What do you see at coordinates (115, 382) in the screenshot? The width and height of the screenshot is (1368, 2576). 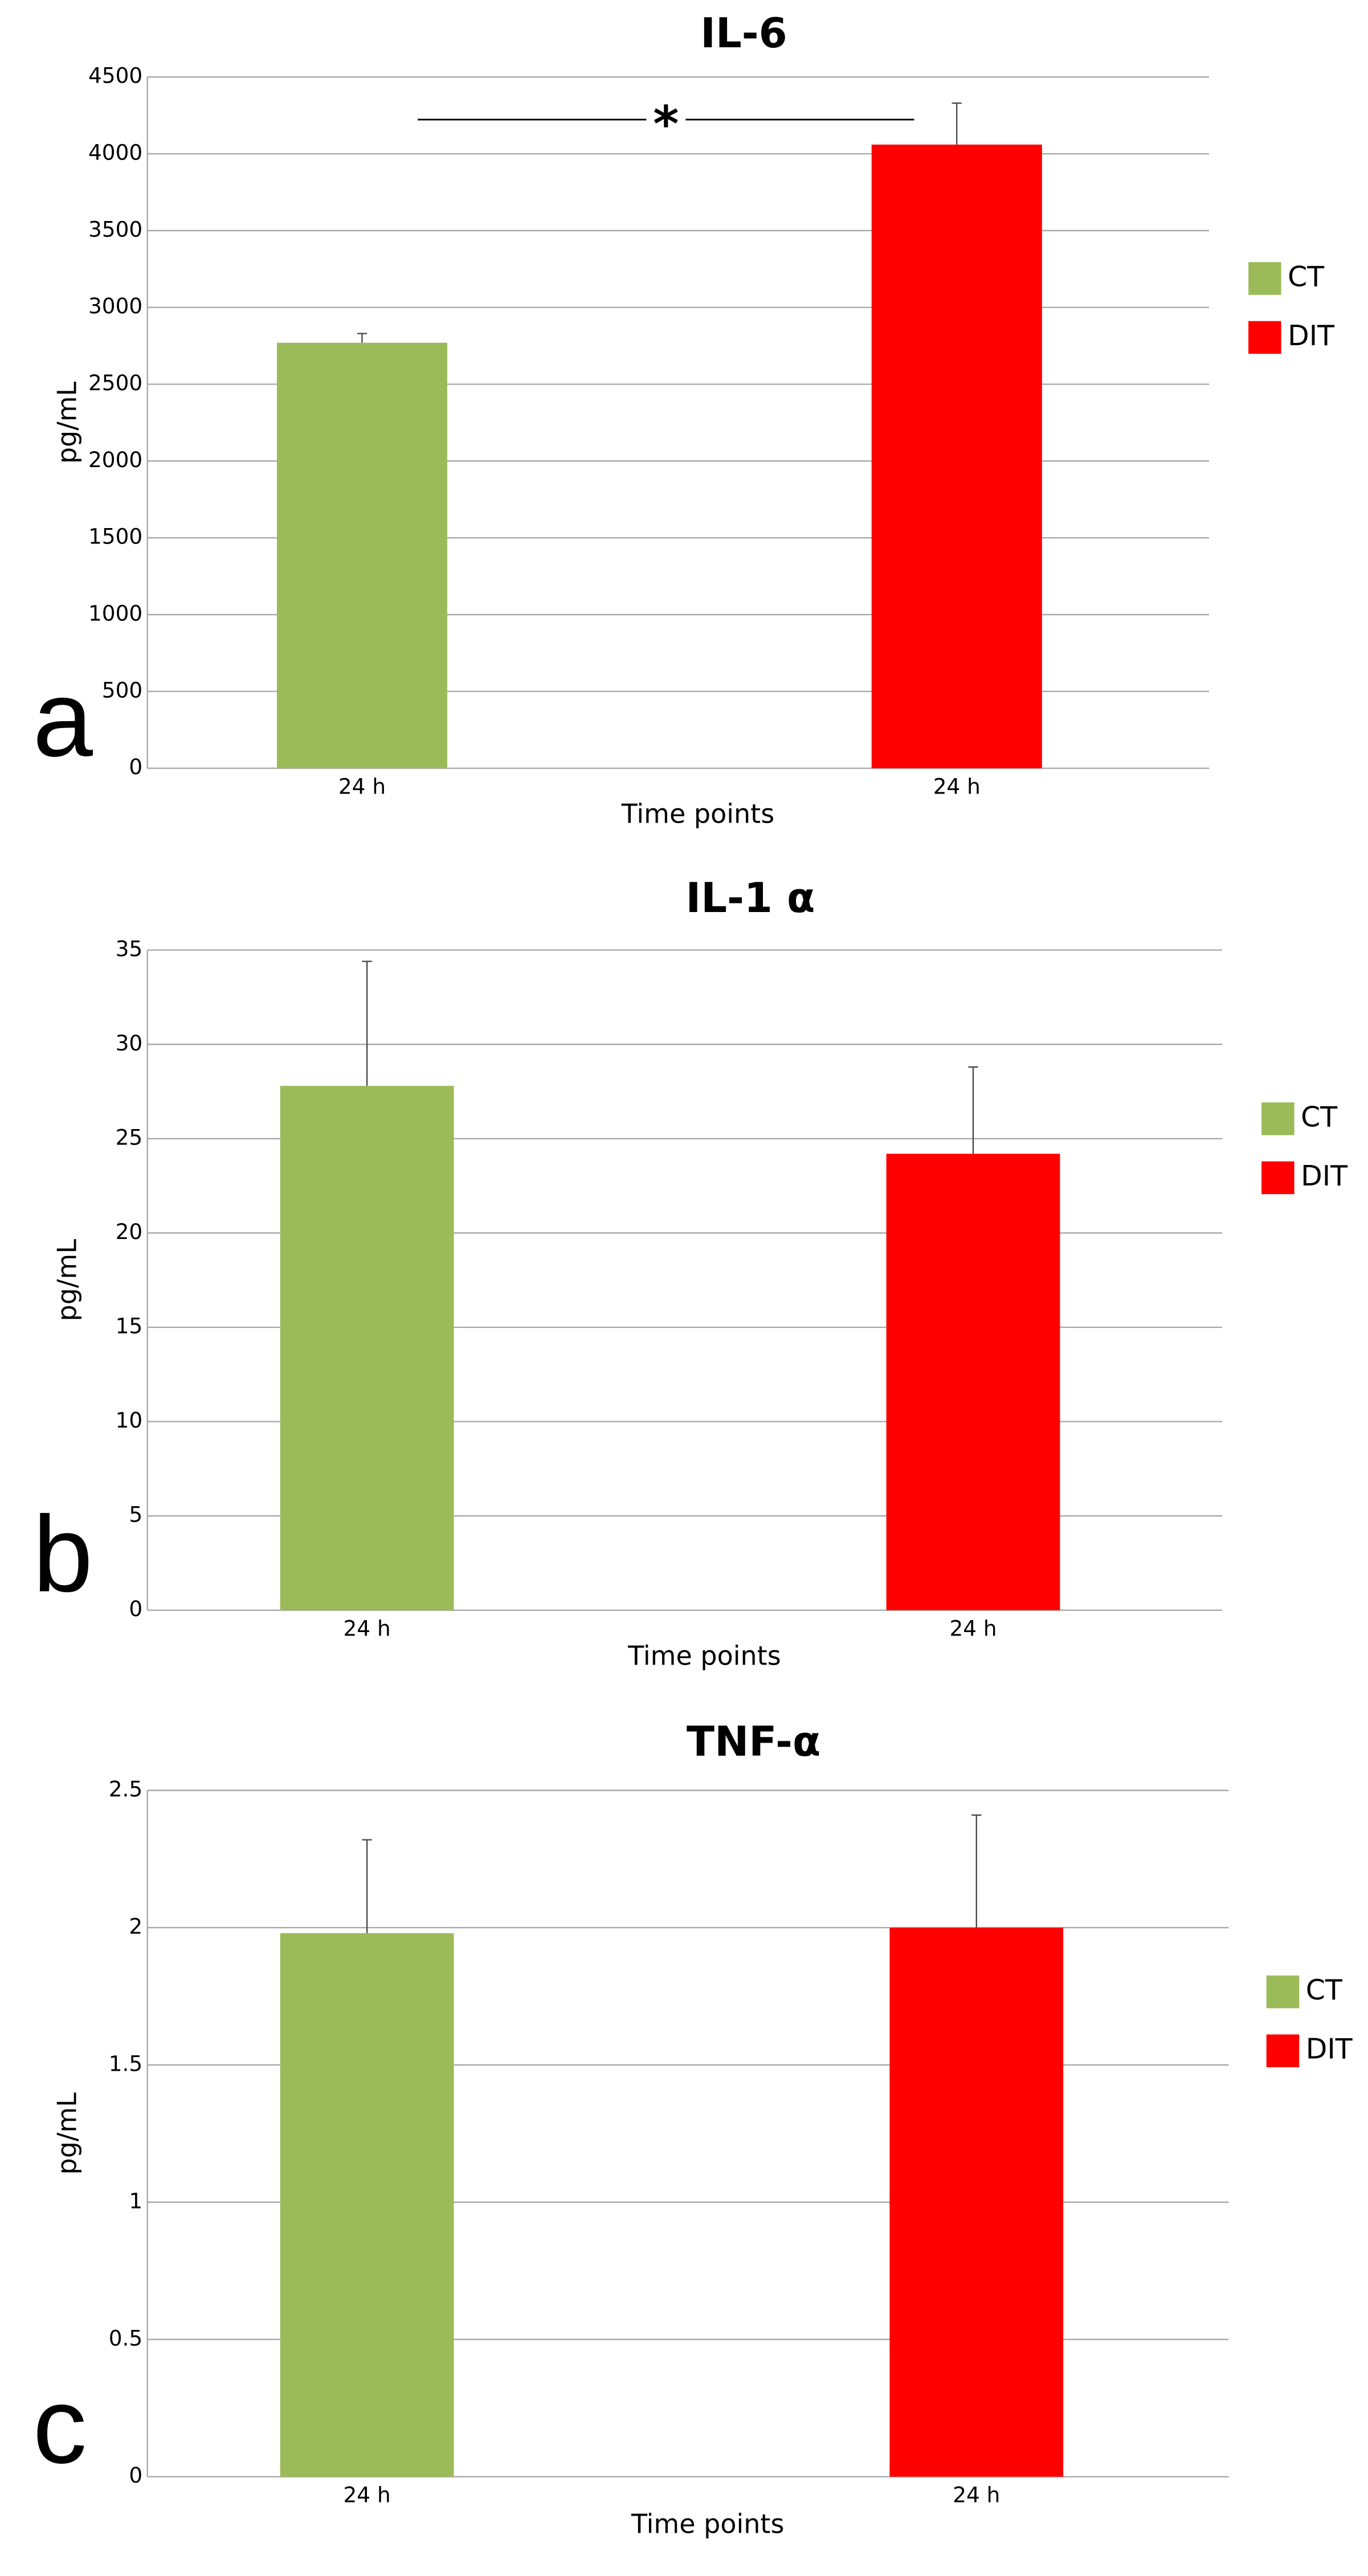 I see `y-tick-label: 2500` at bounding box center [115, 382].